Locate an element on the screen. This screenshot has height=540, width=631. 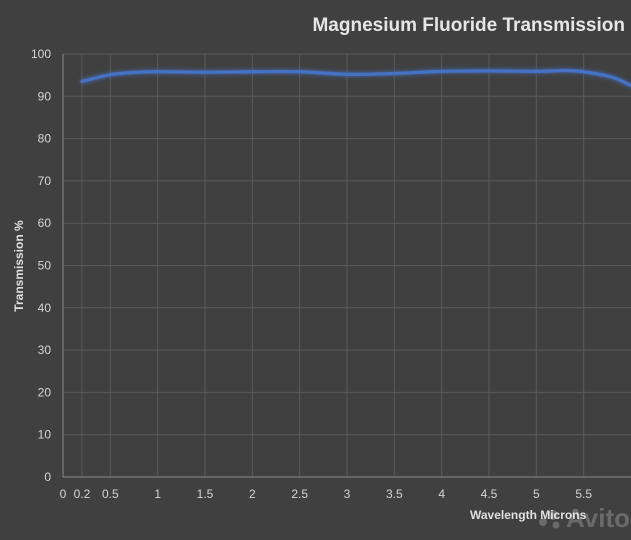
y-tick-label: 50 is located at coordinates (45, 266).